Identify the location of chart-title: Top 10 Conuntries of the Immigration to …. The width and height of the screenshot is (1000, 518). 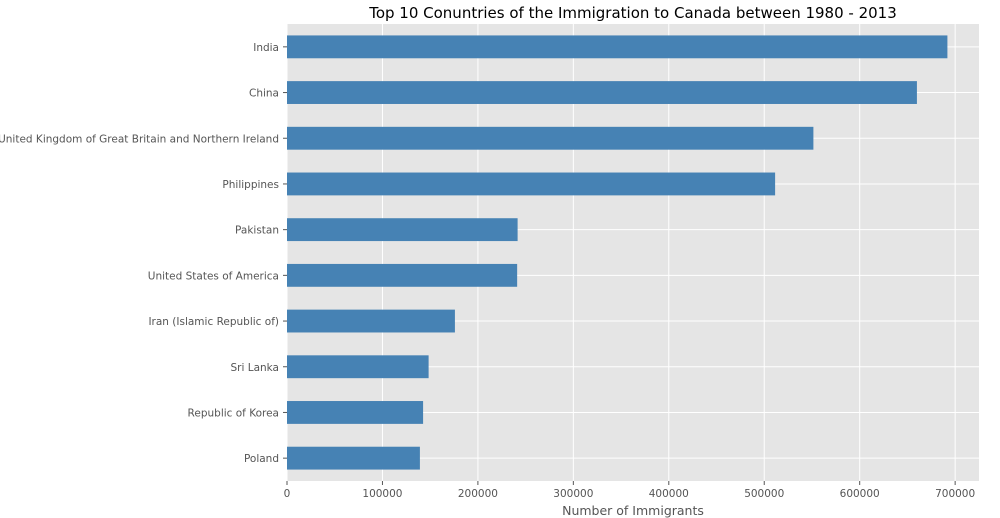
(632, 13).